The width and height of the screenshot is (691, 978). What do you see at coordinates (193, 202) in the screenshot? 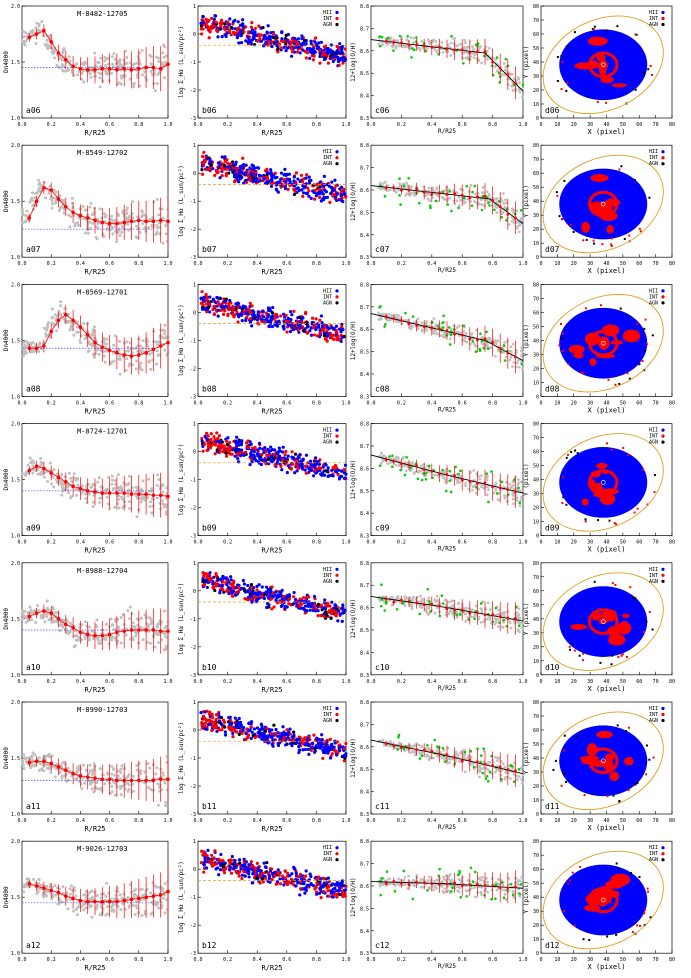
I see `y-tick-label: -1` at bounding box center [193, 202].